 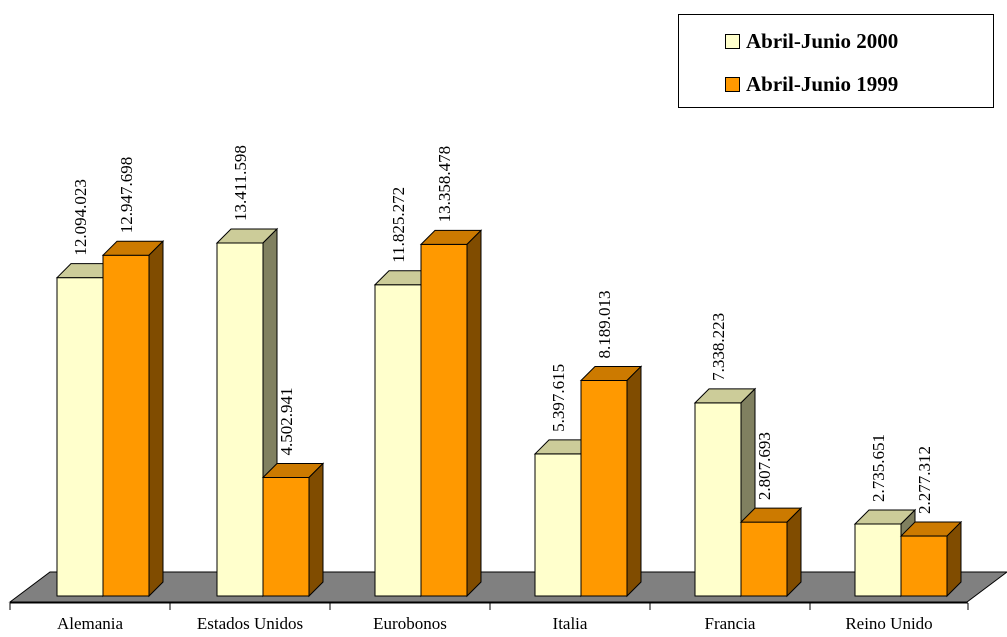 I want to click on x-axis, so click(x=489, y=606).